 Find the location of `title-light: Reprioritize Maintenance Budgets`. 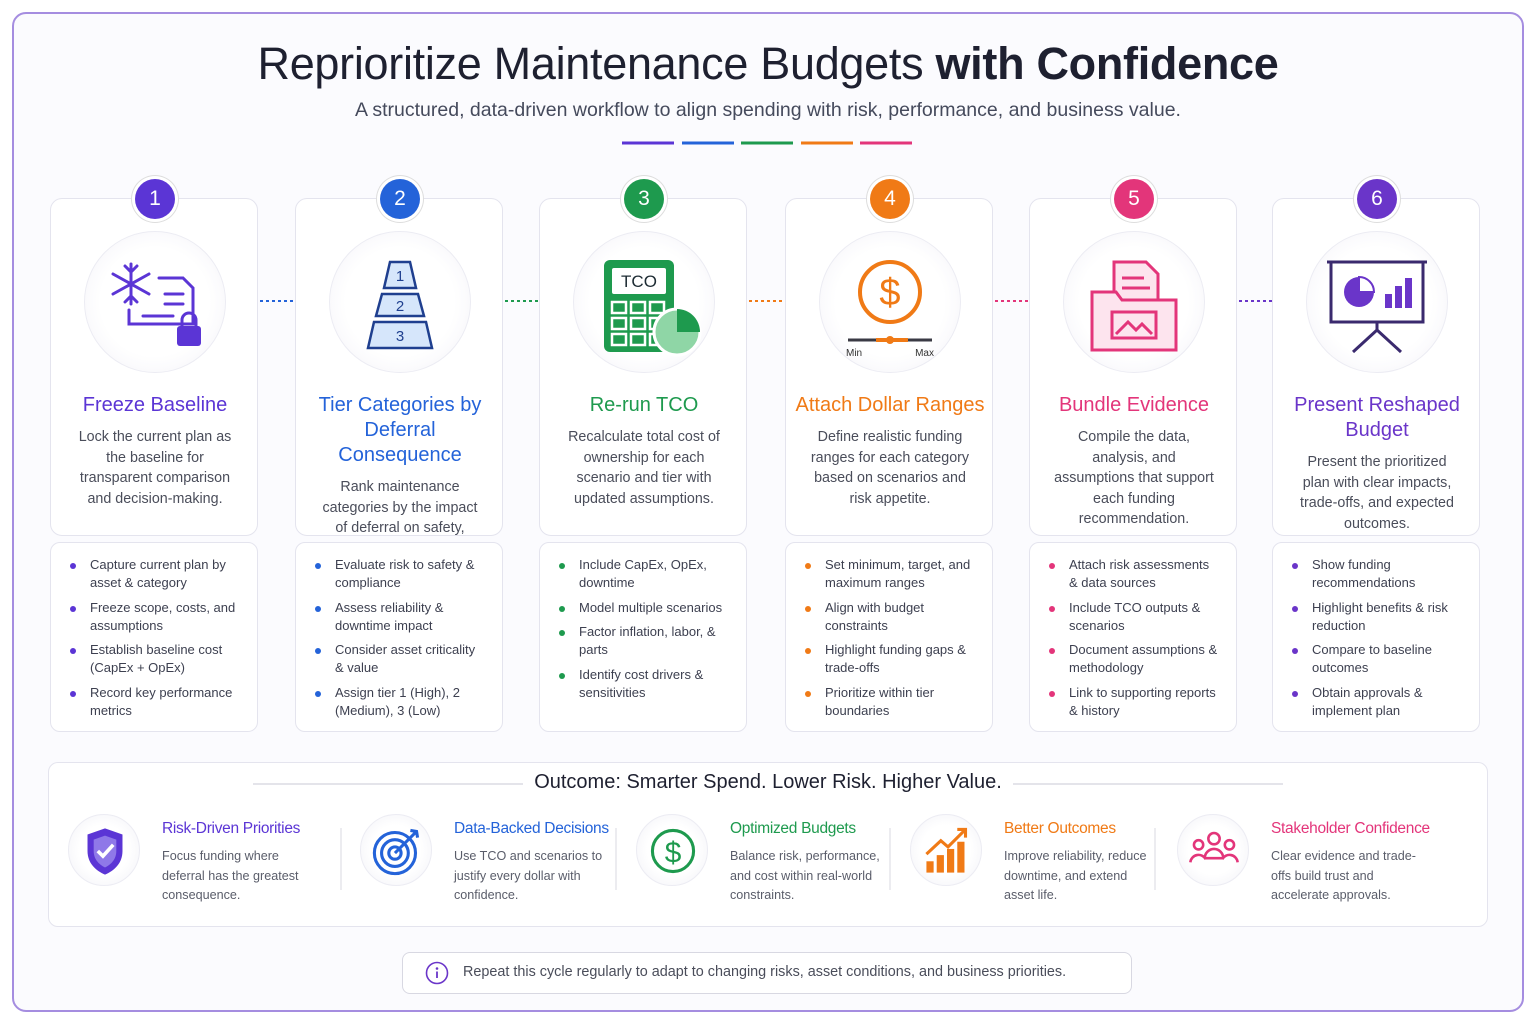

title-light: Reprioritize Maintenance Budgets is located at coordinates (590, 63).